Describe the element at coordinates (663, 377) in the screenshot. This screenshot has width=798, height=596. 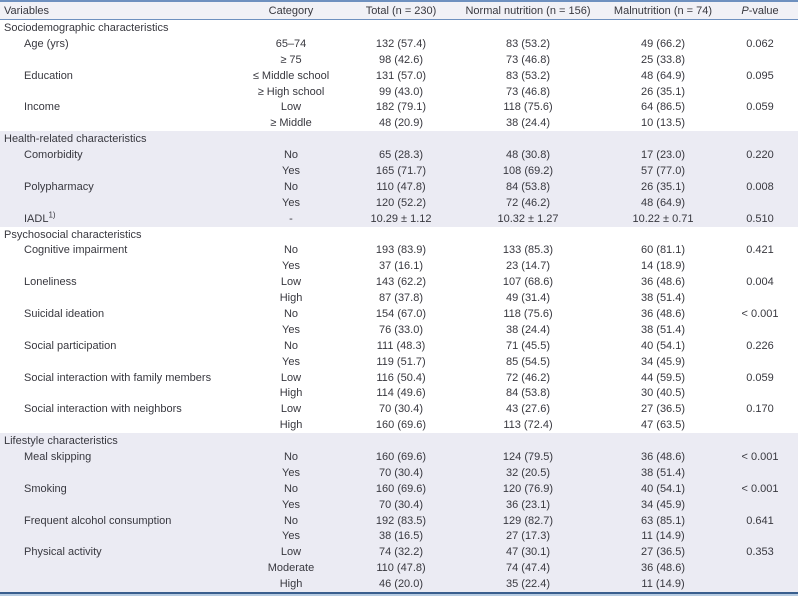
I see `malnutrition-cell: 44 (59.5)` at that location.